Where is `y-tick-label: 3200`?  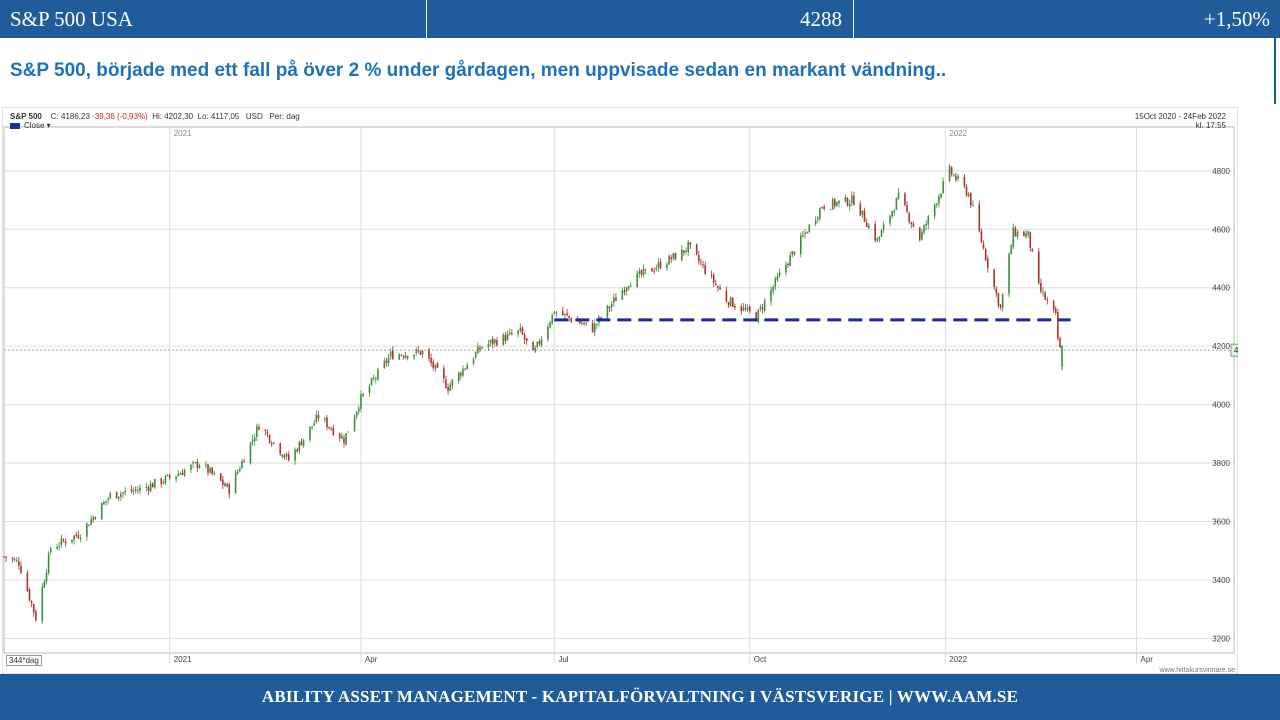 y-tick-label: 3200 is located at coordinates (1221, 638).